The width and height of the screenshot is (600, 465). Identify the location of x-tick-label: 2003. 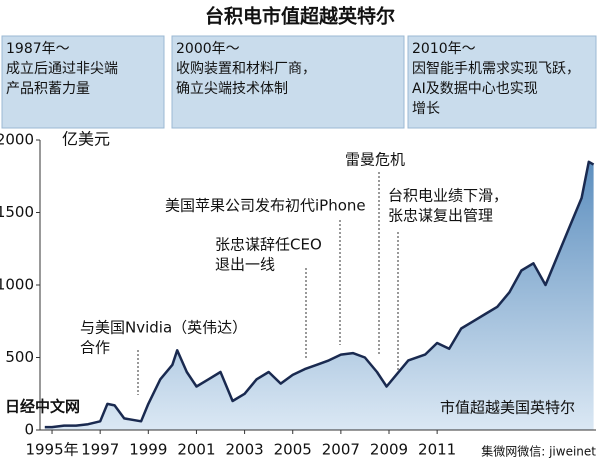
(244, 450).